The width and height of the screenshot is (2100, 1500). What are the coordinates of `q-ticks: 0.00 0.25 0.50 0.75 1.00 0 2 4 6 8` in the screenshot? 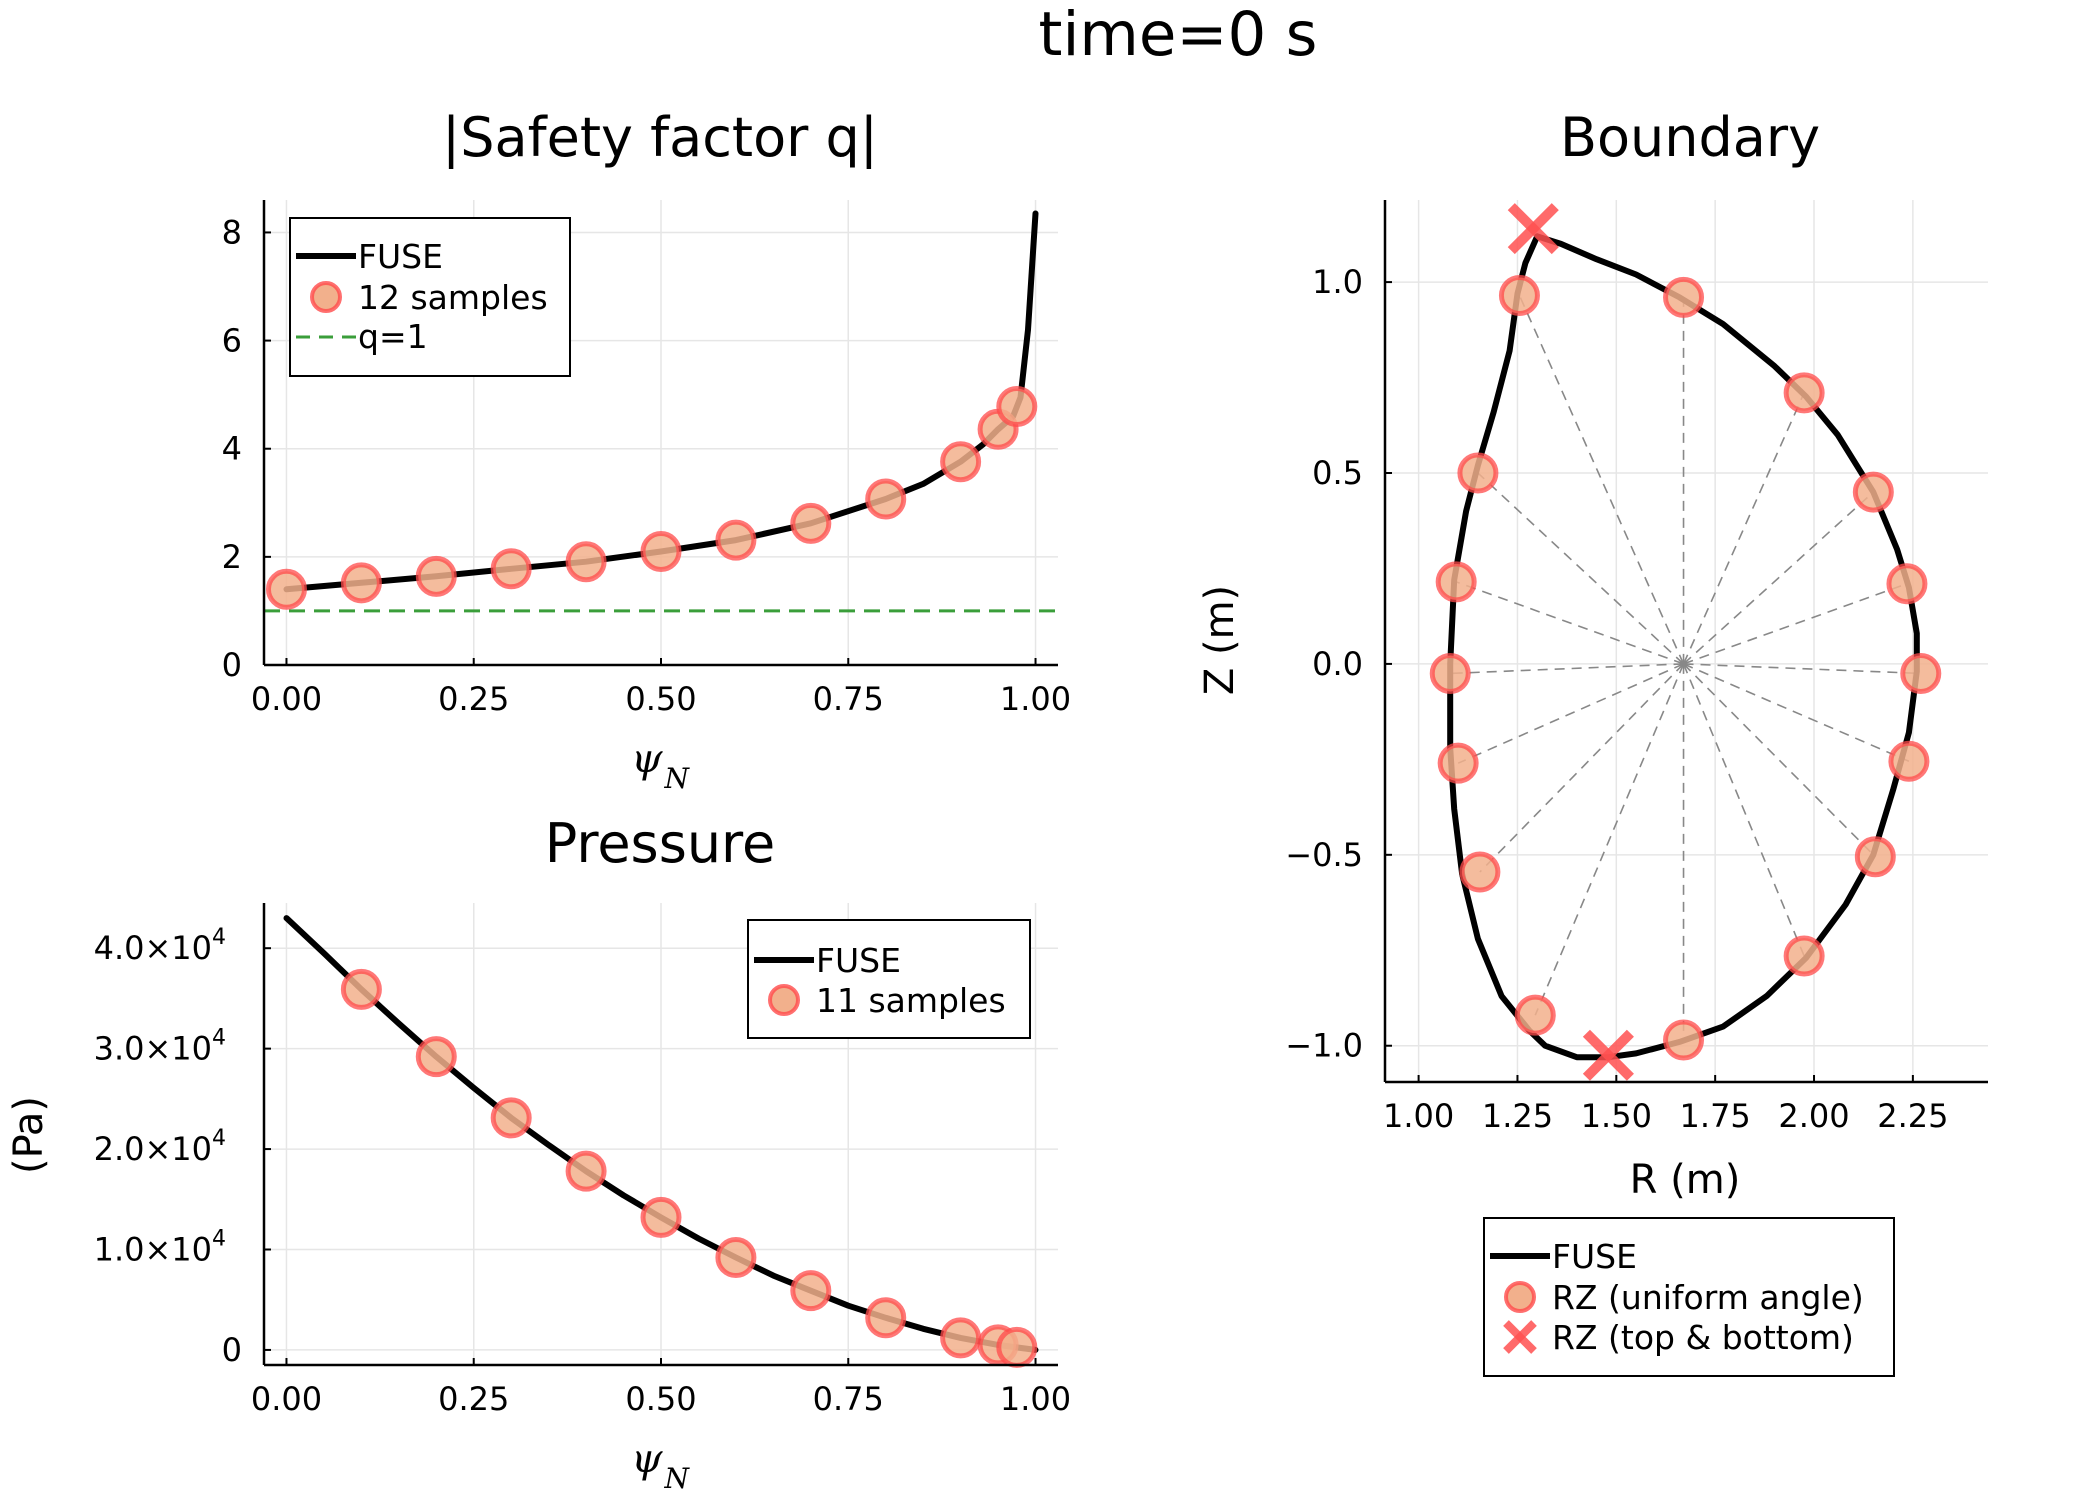 It's located at (647, 465).